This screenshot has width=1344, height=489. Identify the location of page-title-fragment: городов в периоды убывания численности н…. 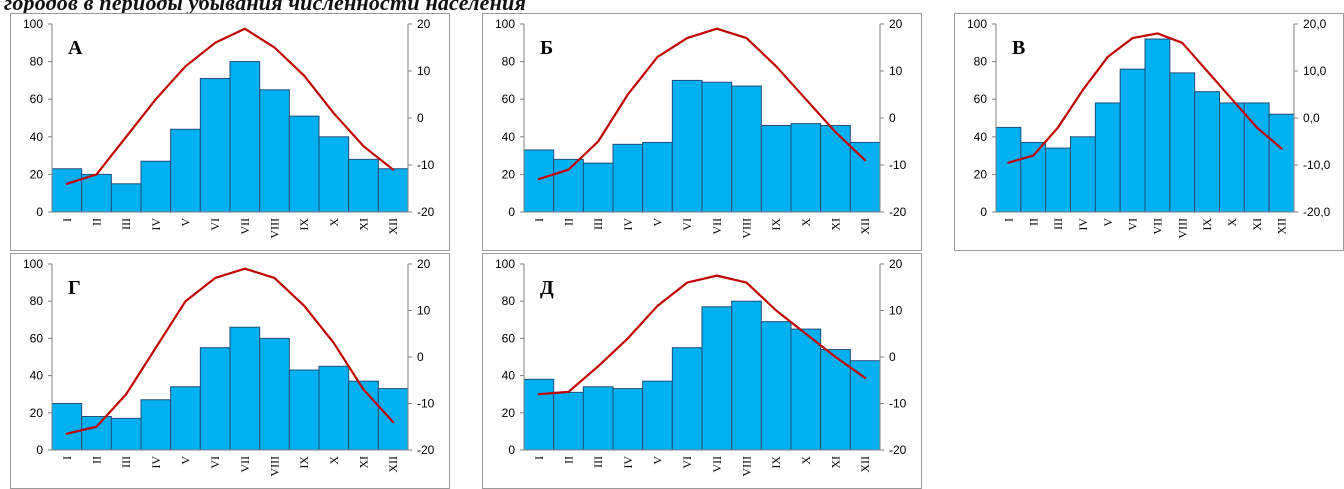
(265, 7).